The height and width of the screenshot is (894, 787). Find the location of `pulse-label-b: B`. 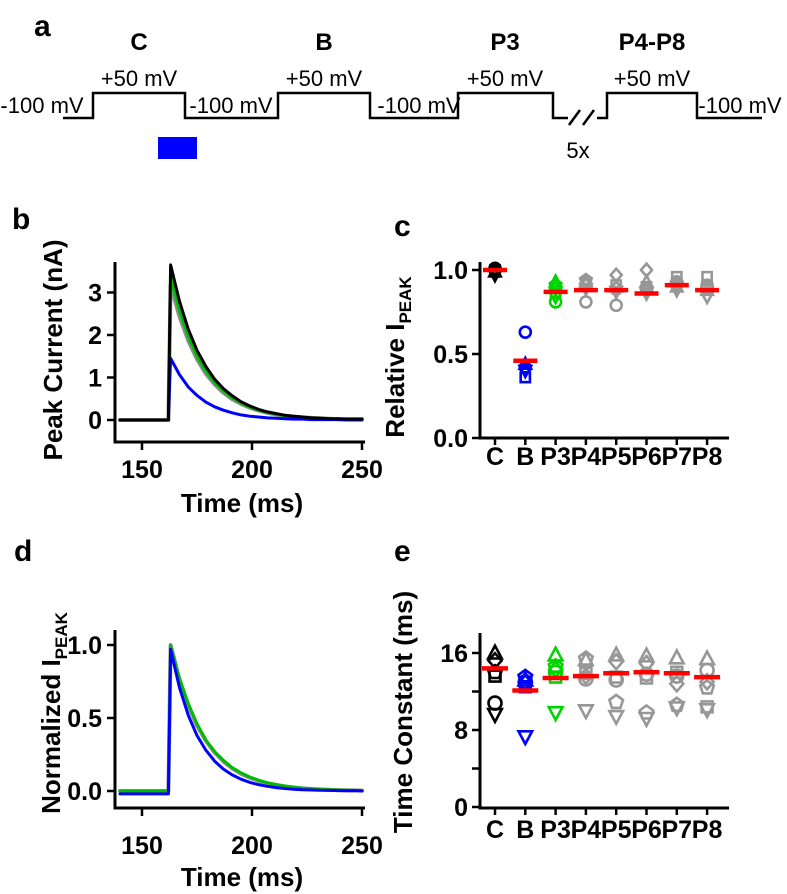

pulse-label-b: B is located at coordinates (323, 42).